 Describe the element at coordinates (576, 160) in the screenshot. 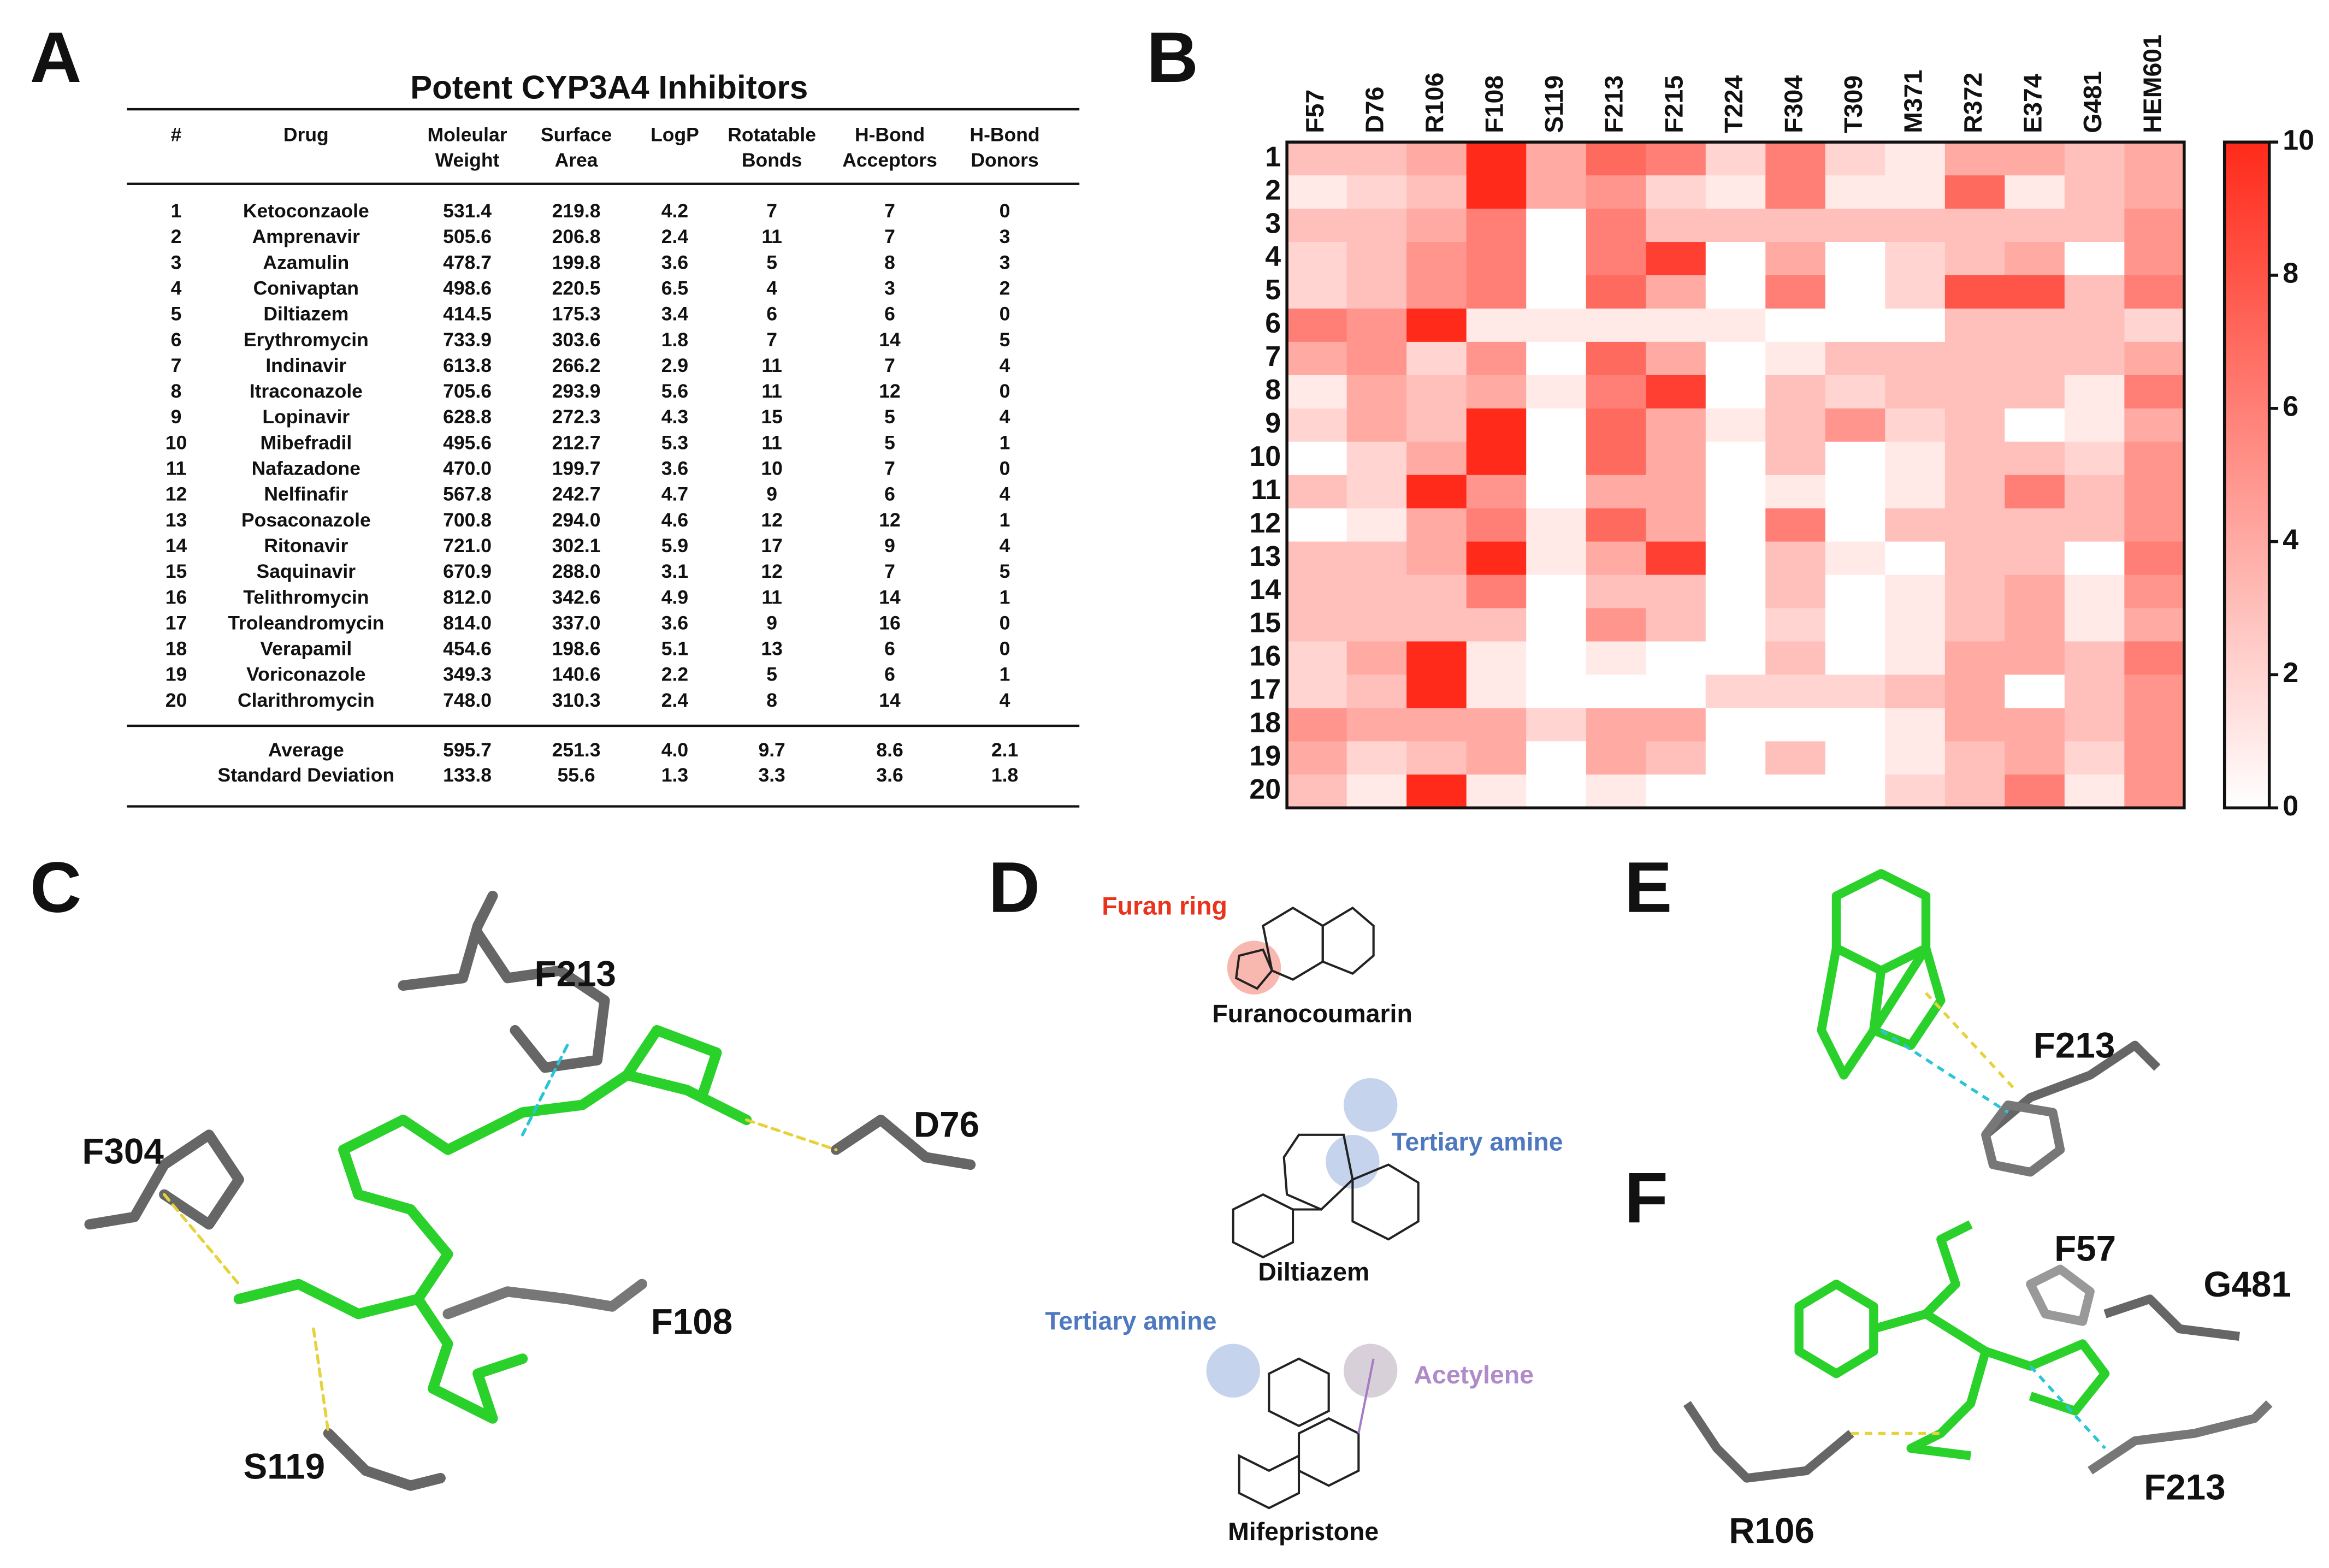

I see `column-header: Area` at that location.